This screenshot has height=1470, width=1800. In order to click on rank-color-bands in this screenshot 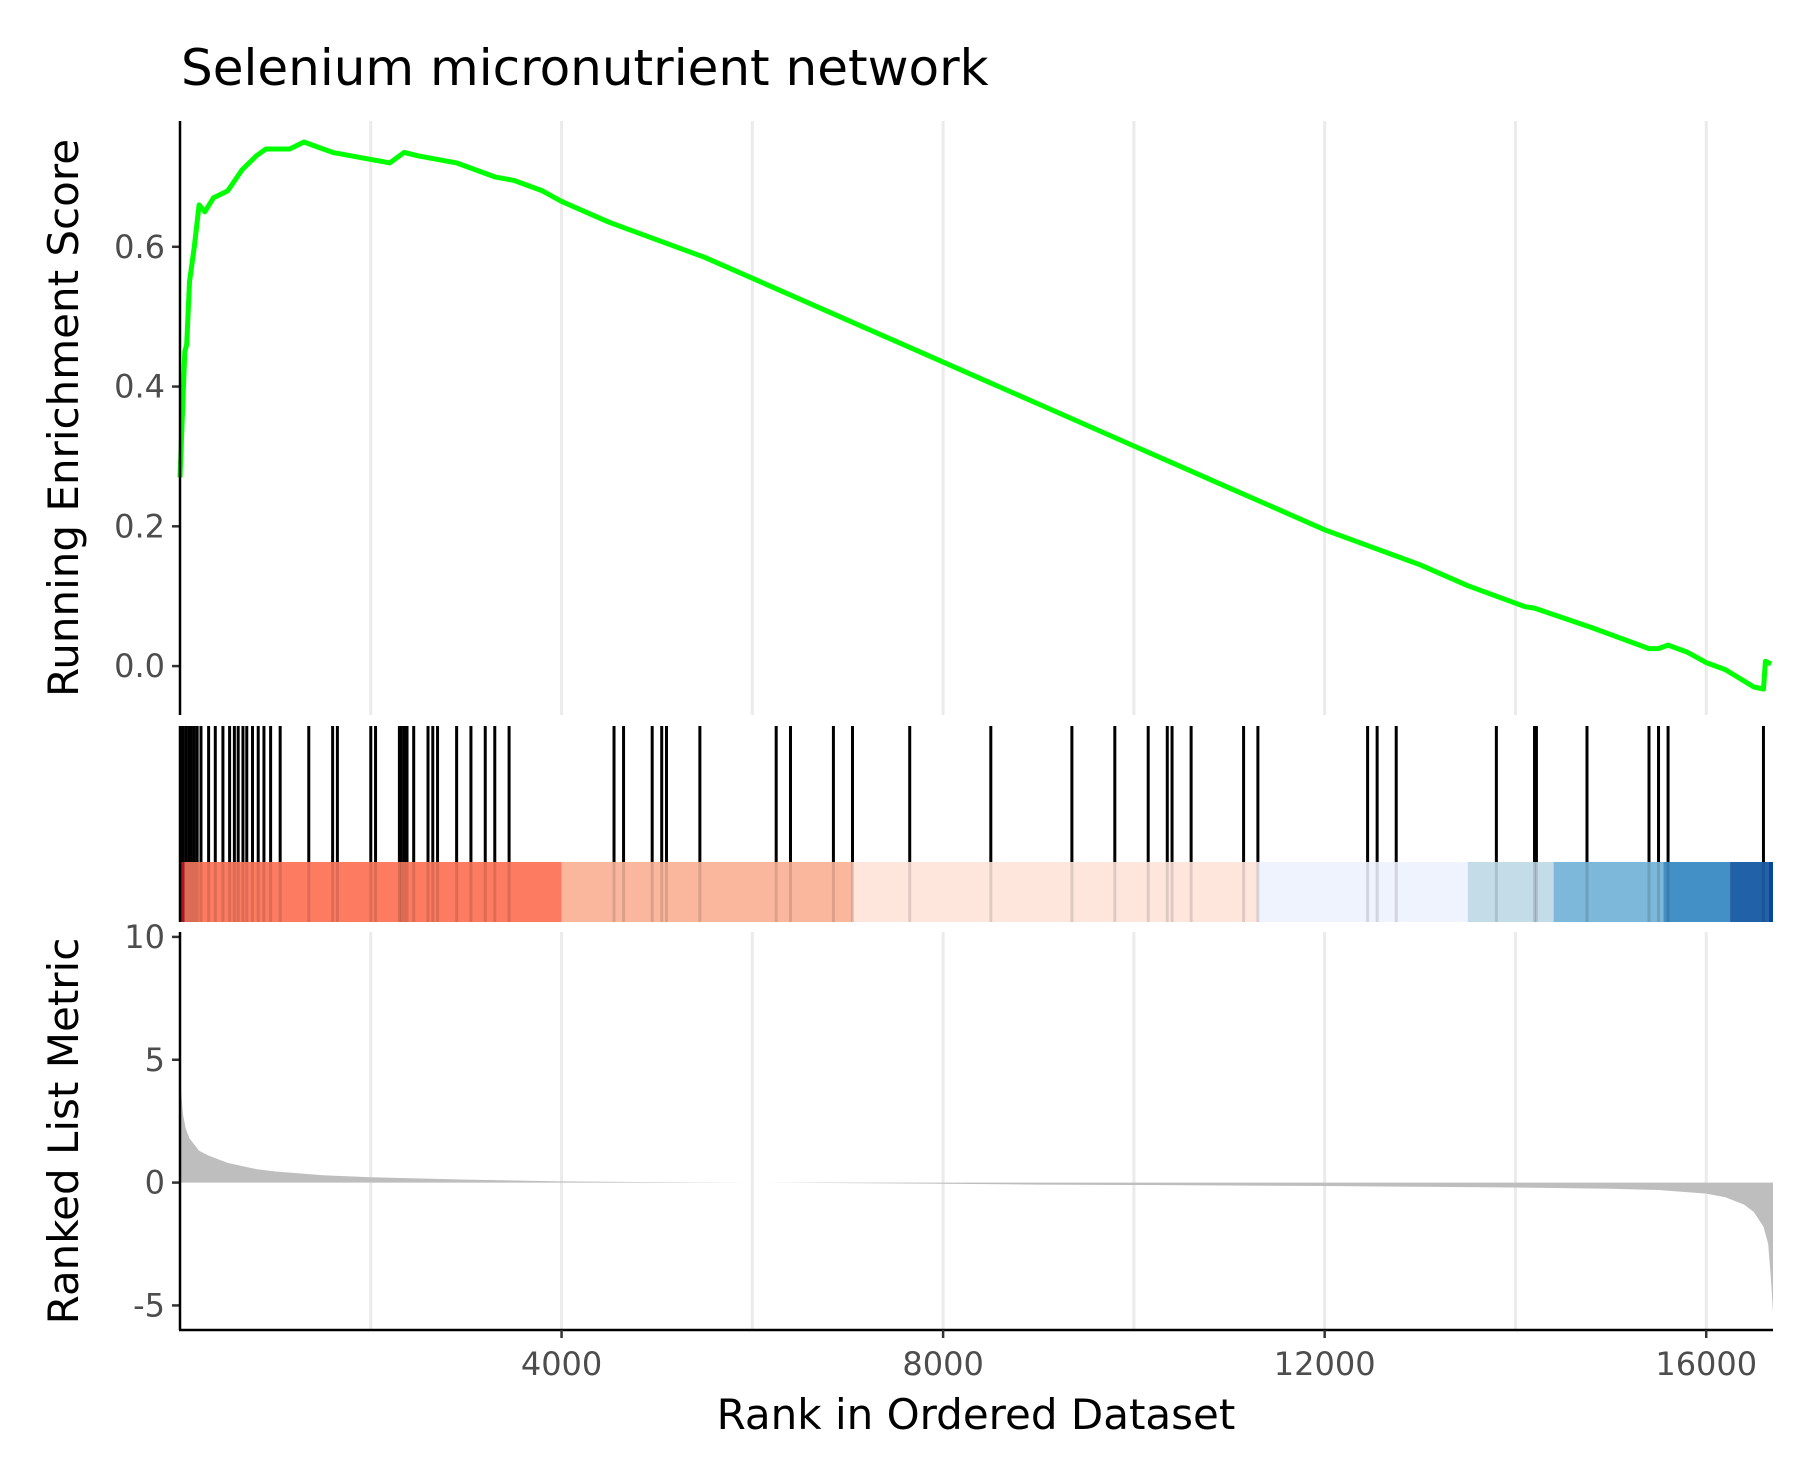, I will do `click(976, 892)`.